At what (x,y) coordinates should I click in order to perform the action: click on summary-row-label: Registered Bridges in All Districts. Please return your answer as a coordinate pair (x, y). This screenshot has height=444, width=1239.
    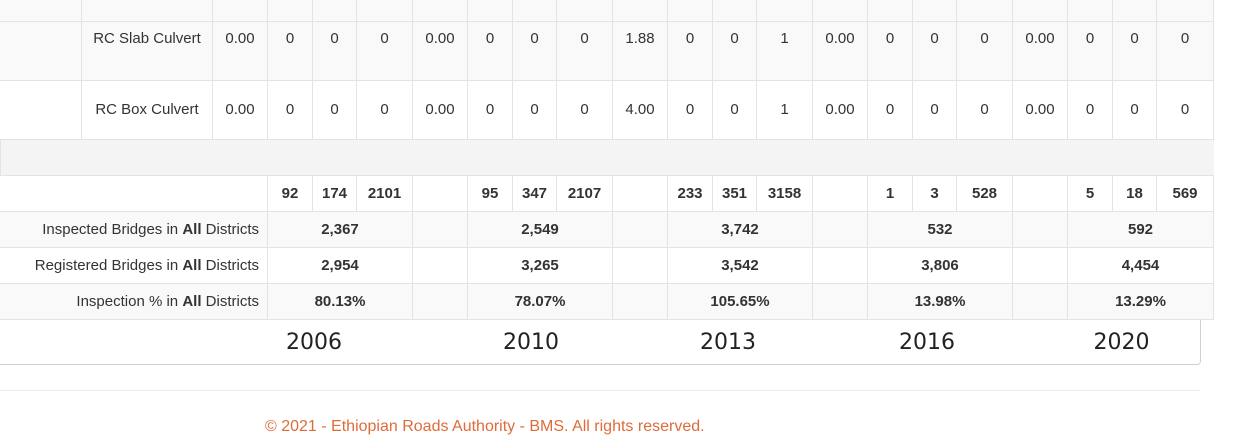
    Looking at the image, I should click on (133, 265).